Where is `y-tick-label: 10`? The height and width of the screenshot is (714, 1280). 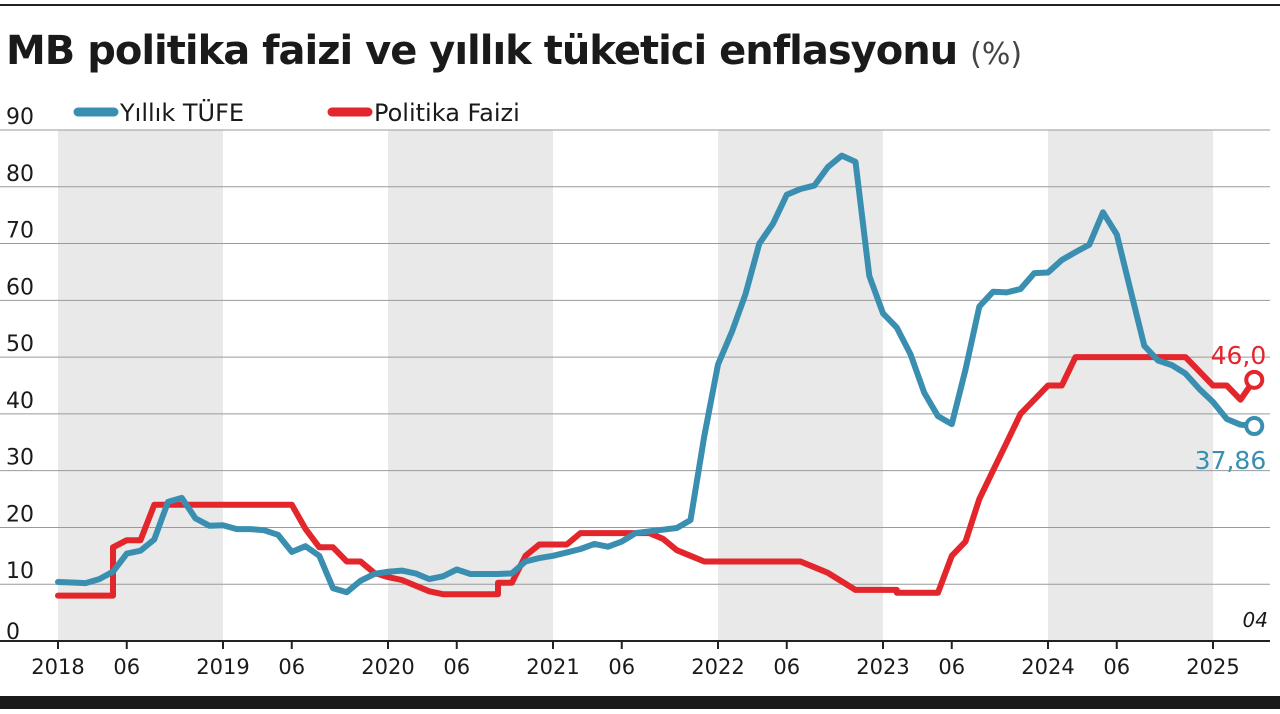
y-tick-label: 10 is located at coordinates (20, 571).